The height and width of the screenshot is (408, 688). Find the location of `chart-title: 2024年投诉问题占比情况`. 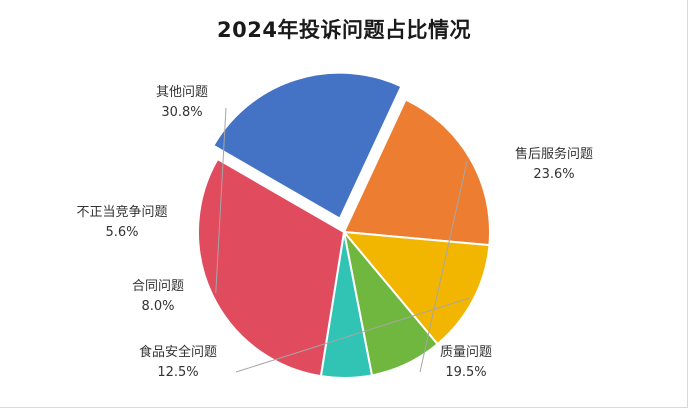

chart-title: 2024年投诉问题占比情况 is located at coordinates (344, 30).